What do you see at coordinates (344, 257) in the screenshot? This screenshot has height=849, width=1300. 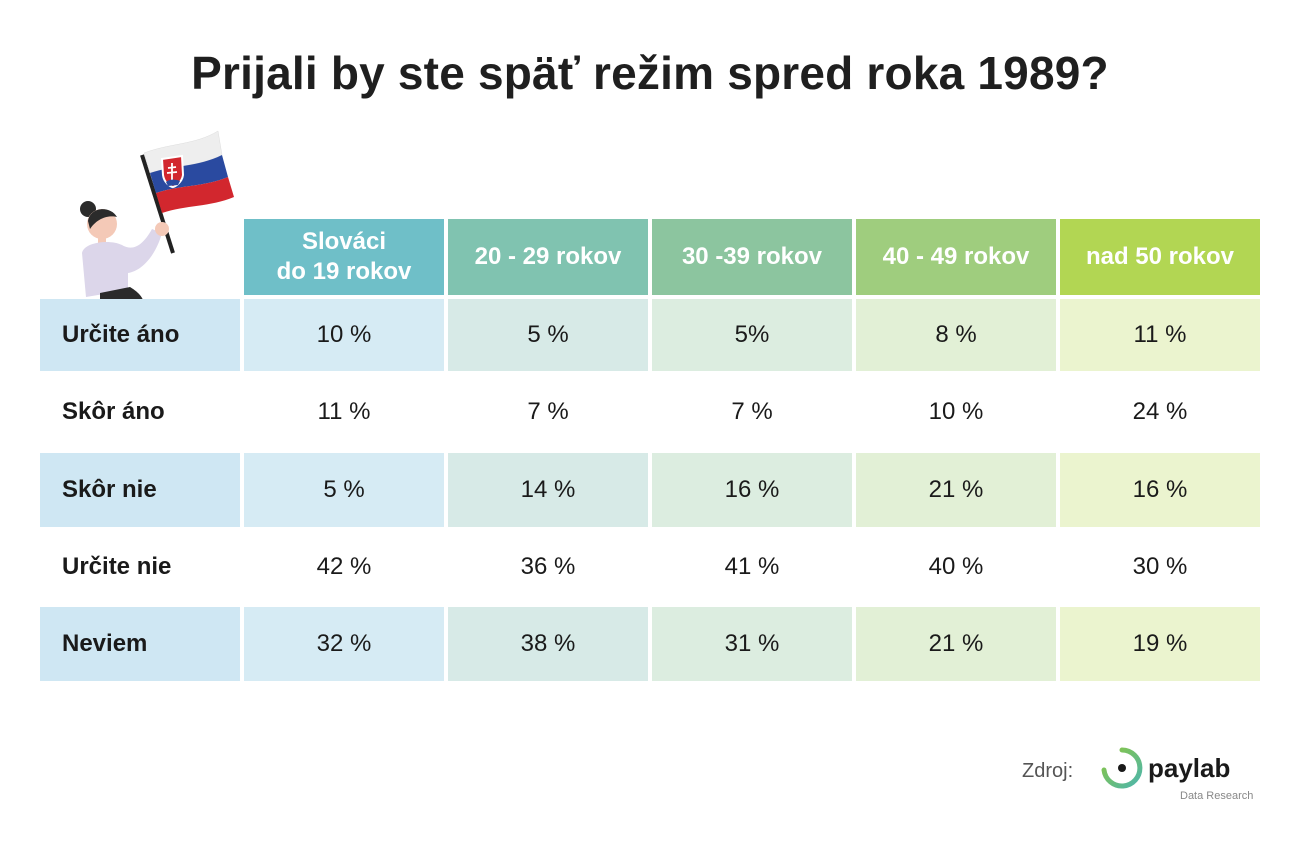 I see `col-header: Slováci do 19 rokov` at bounding box center [344, 257].